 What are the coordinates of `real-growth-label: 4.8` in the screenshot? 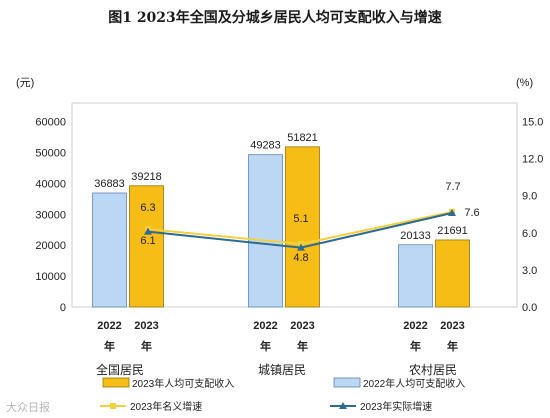 It's located at (300, 258).